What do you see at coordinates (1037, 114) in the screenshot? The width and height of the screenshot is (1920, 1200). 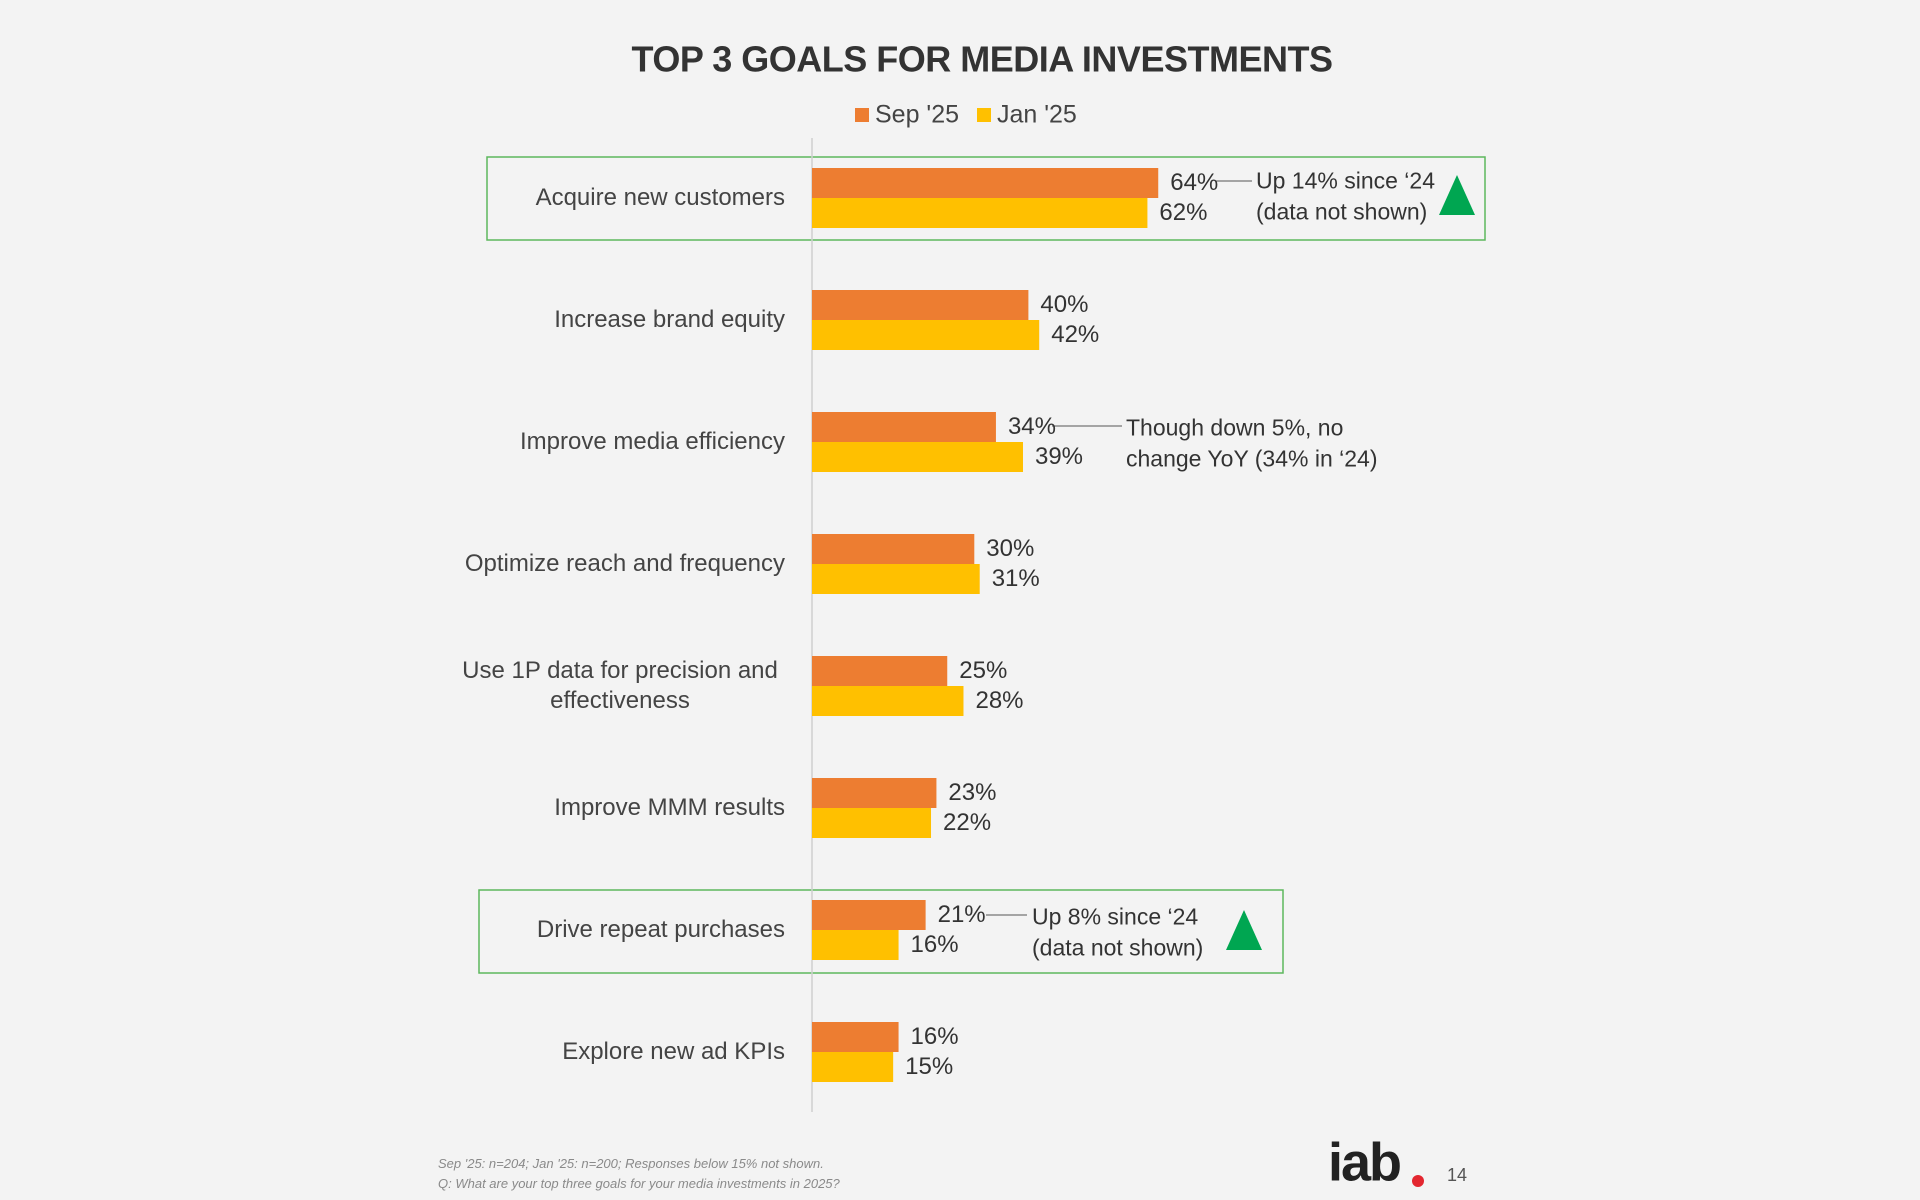 I see `legend-label: Jan '25` at bounding box center [1037, 114].